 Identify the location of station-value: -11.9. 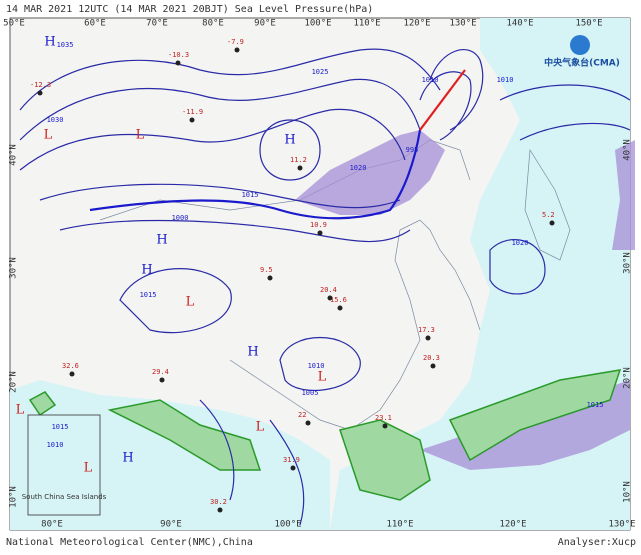
(192, 112).